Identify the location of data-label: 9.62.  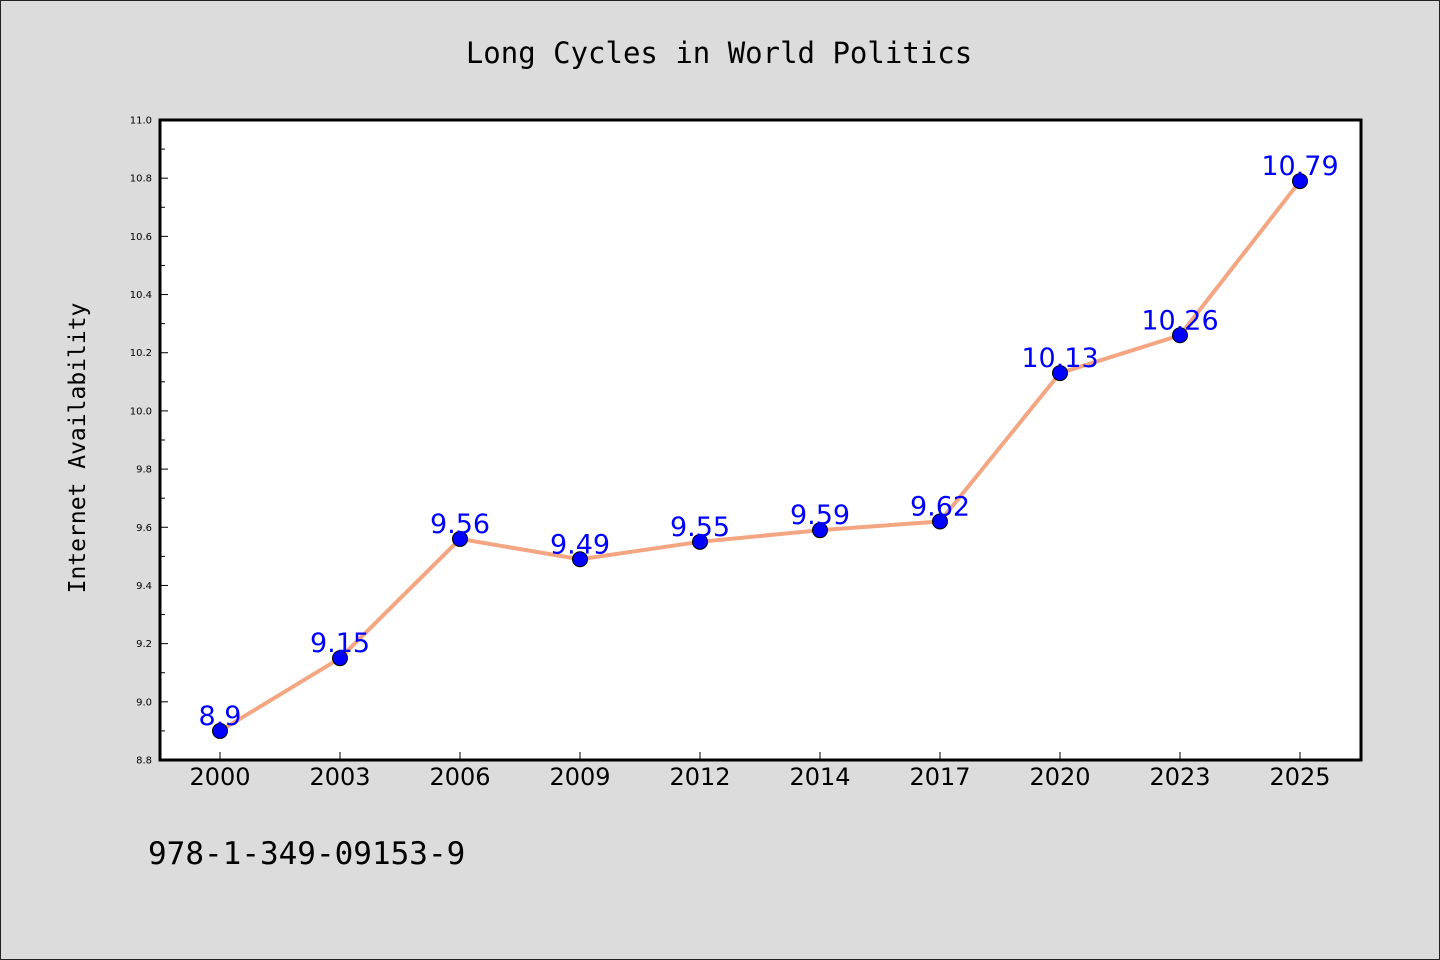
(940, 506).